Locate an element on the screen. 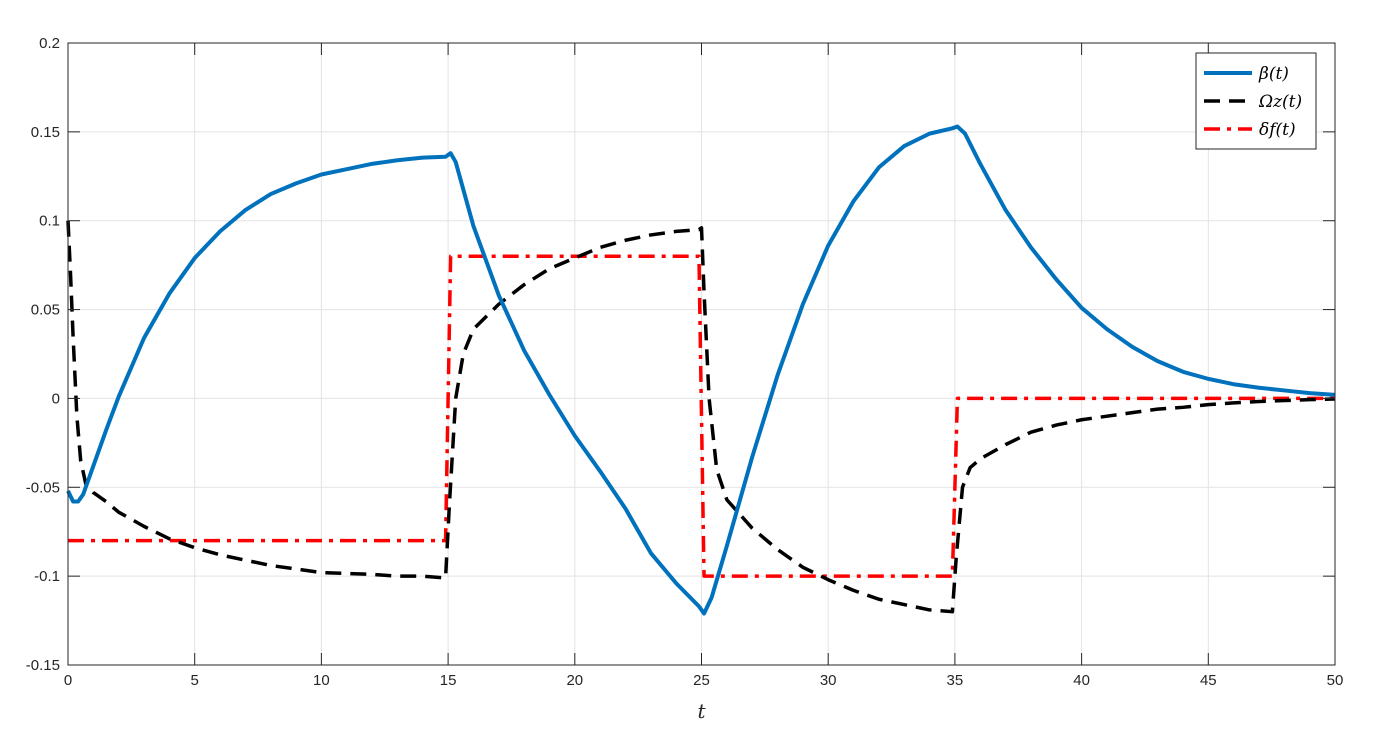 The width and height of the screenshot is (1389, 735). y-tick-label: -0.05 is located at coordinates (43, 487).